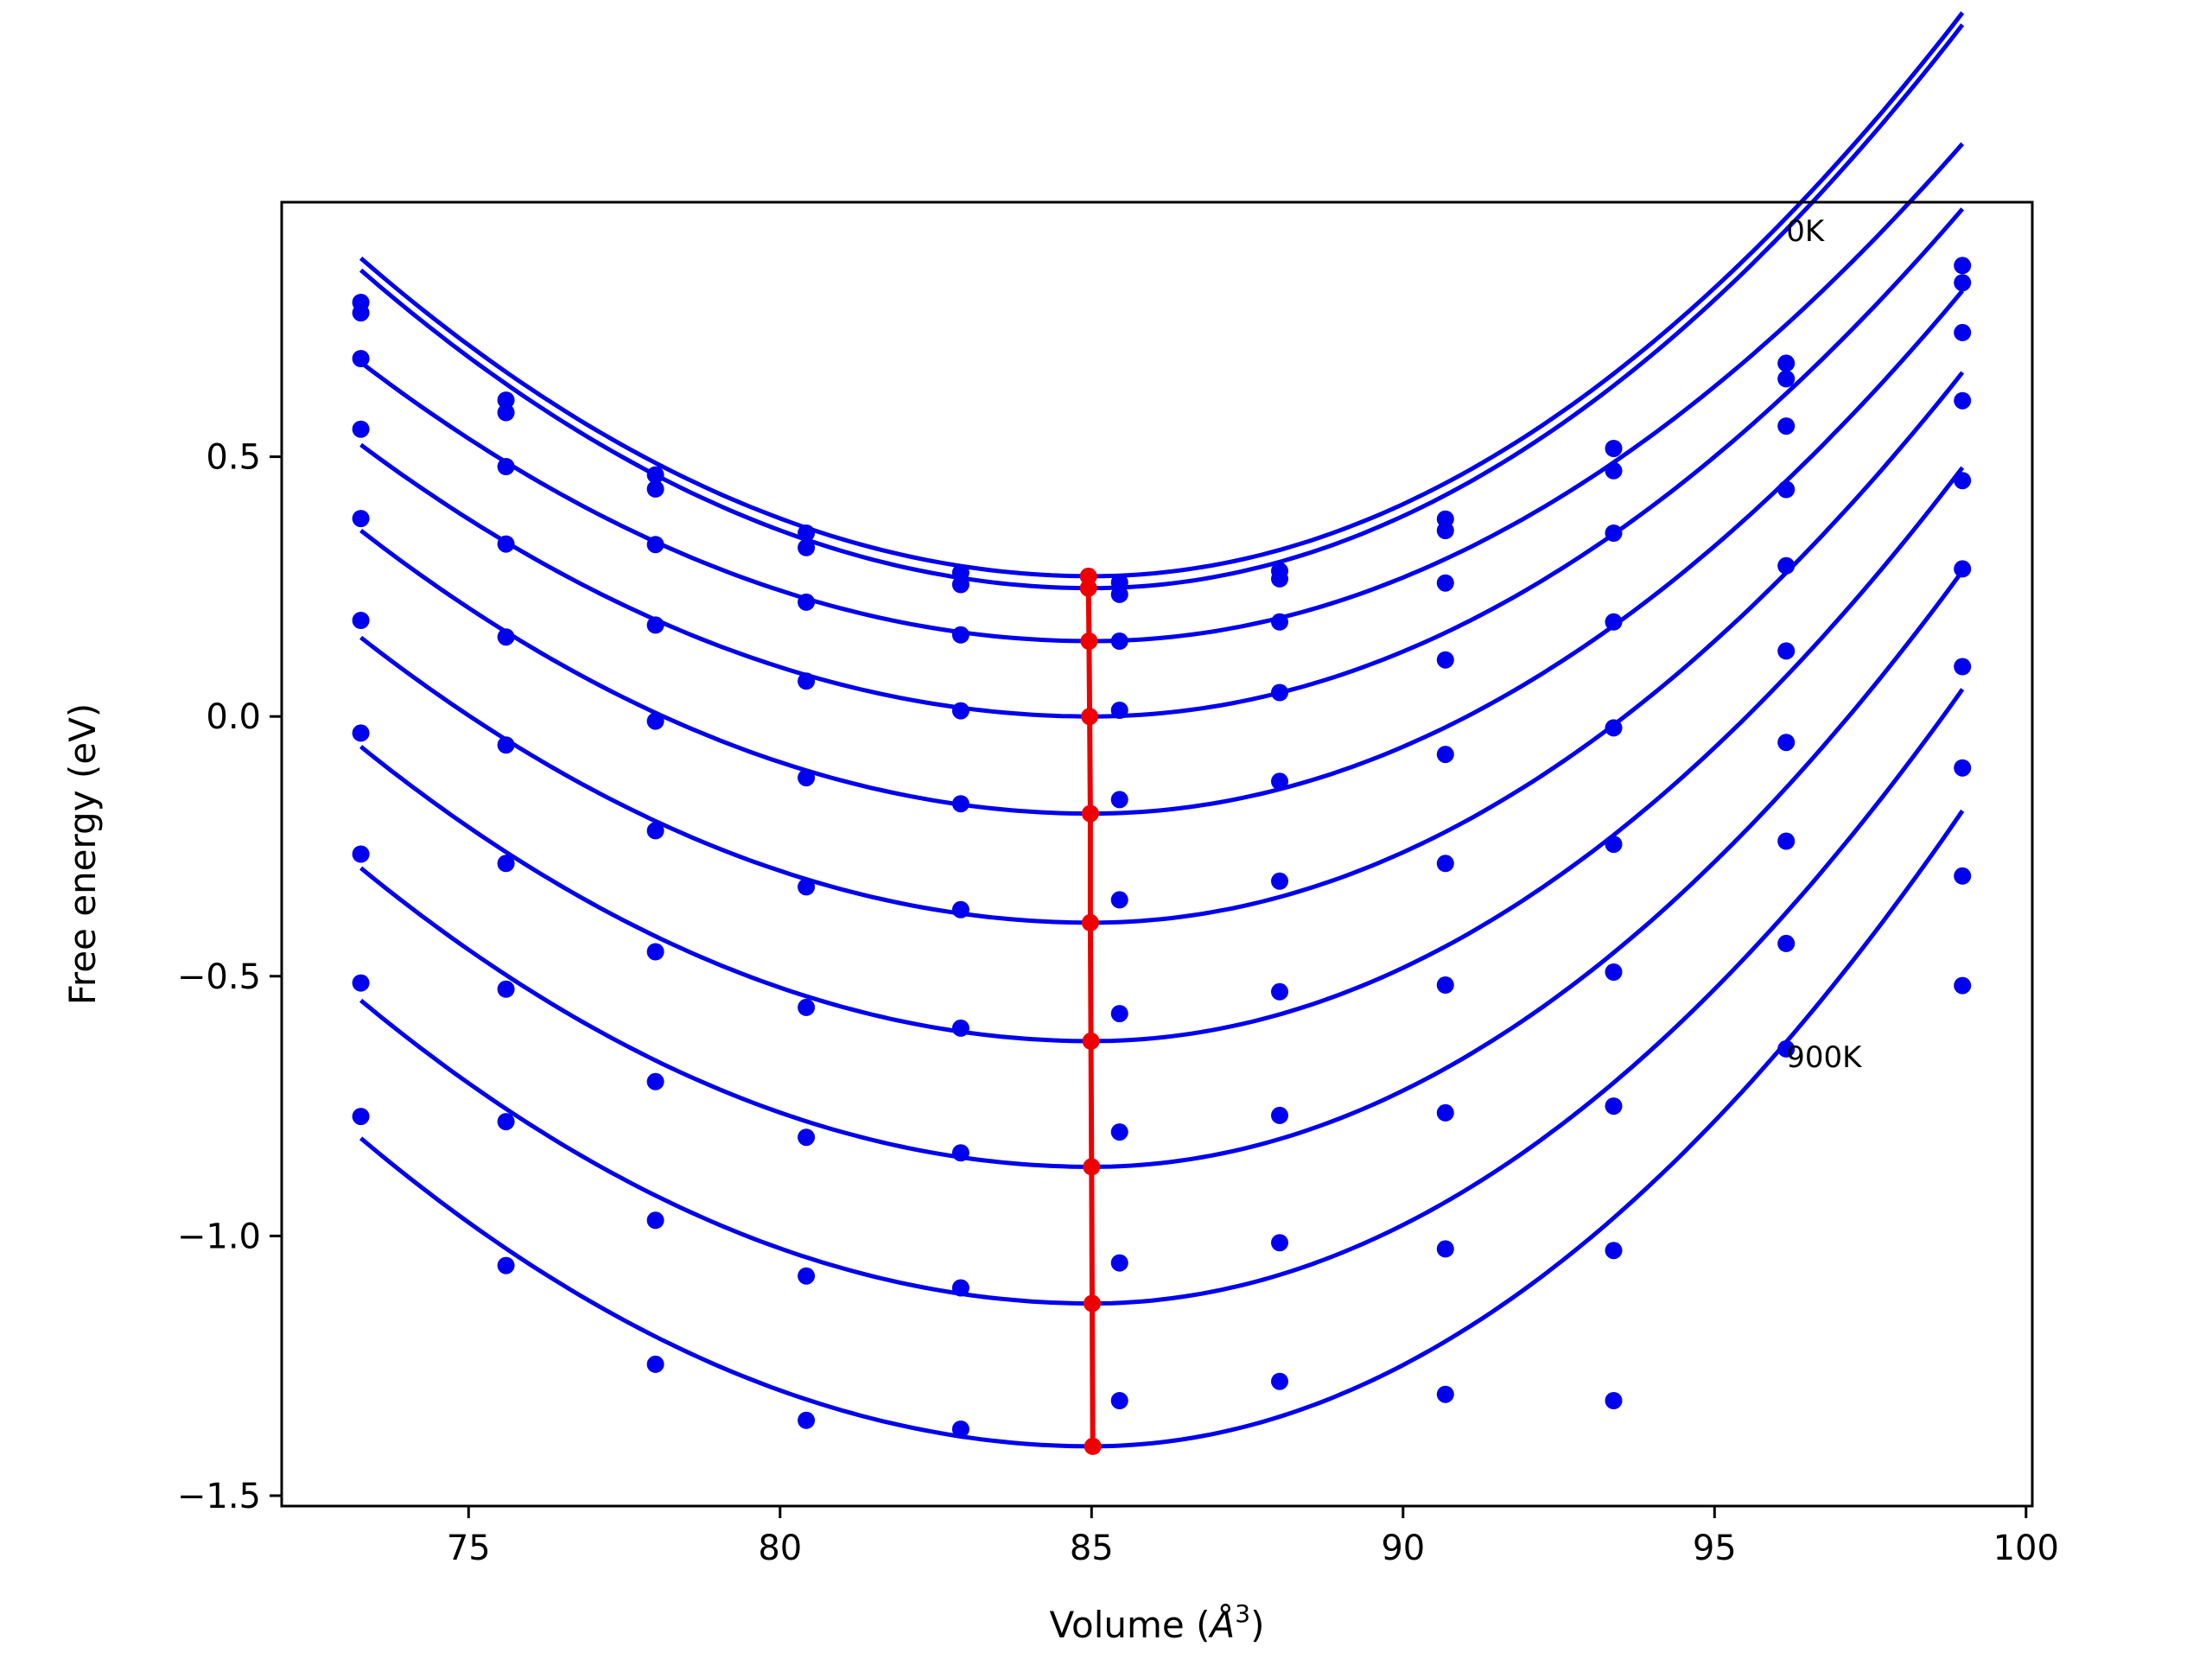  I want to click on x-tick-label-0: 75, so click(469, 1548).